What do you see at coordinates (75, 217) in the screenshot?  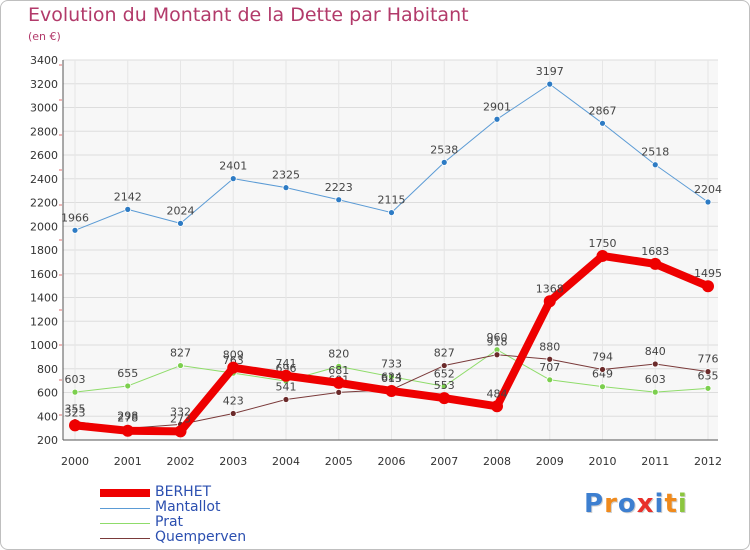 I see `data-label: 1966` at bounding box center [75, 217].